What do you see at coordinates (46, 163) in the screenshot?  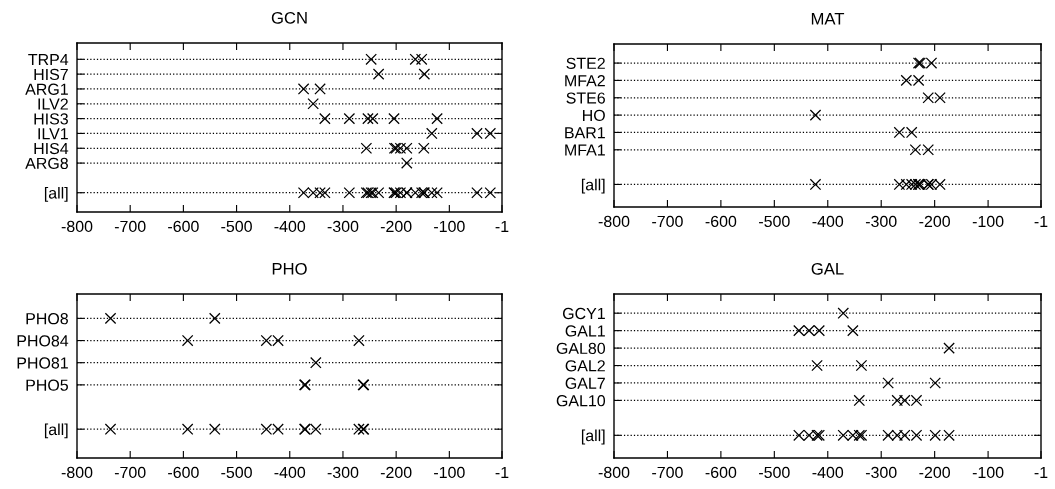 I see `y-tick-label: ARG8` at bounding box center [46, 163].